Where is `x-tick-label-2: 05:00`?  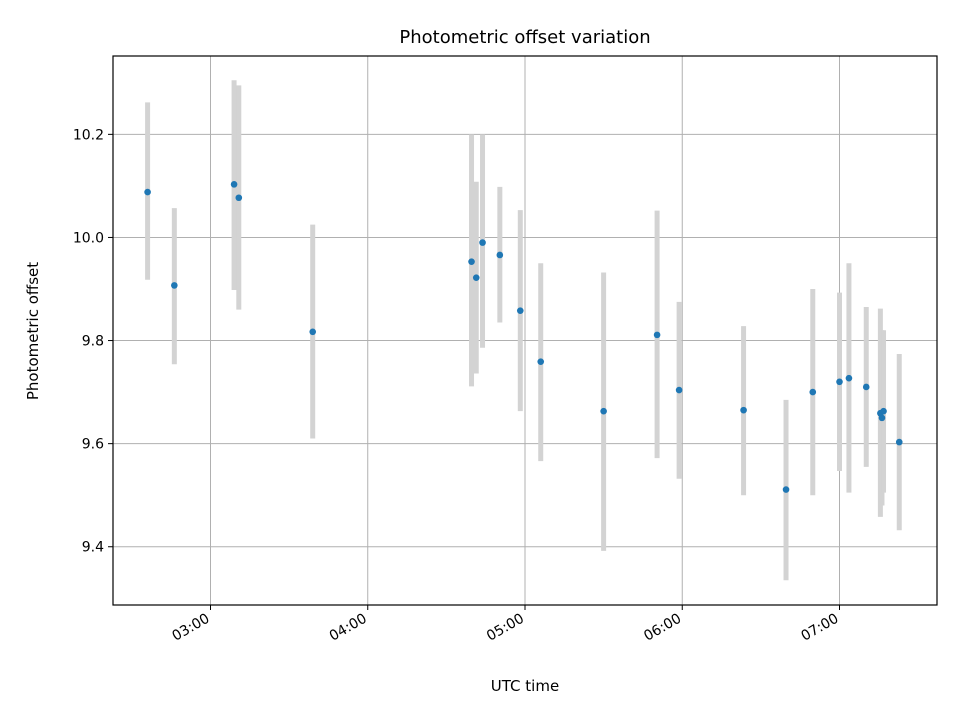 x-tick-label-2: 05:00 is located at coordinates (505, 628).